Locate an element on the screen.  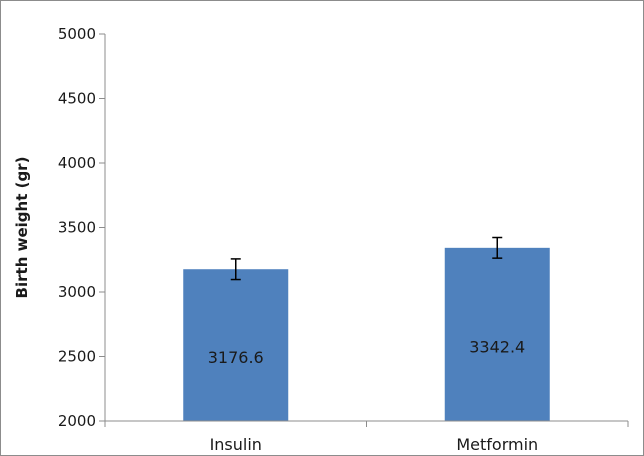
bar-metformin is located at coordinates (497, 334).